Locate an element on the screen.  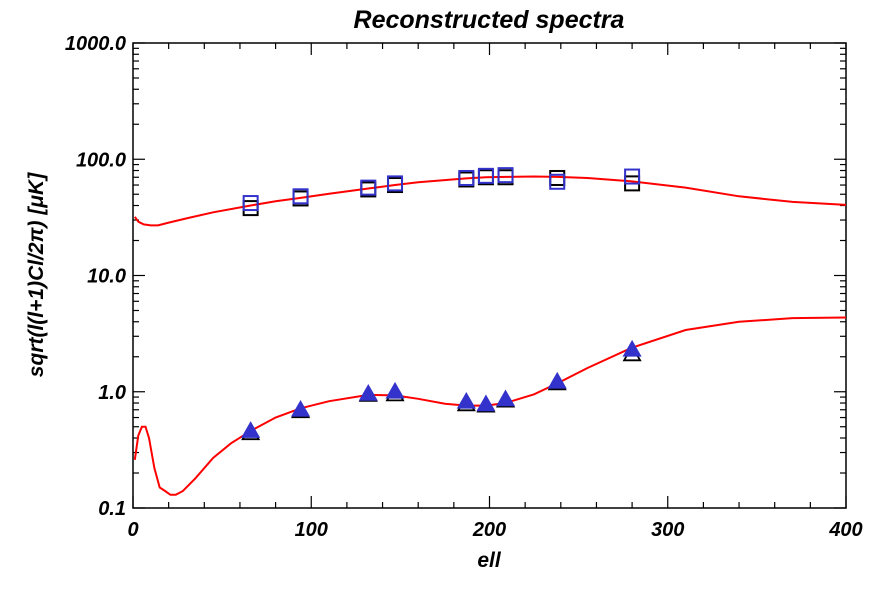
chart-title: Reconstructed spectra is located at coordinates (489, 20).